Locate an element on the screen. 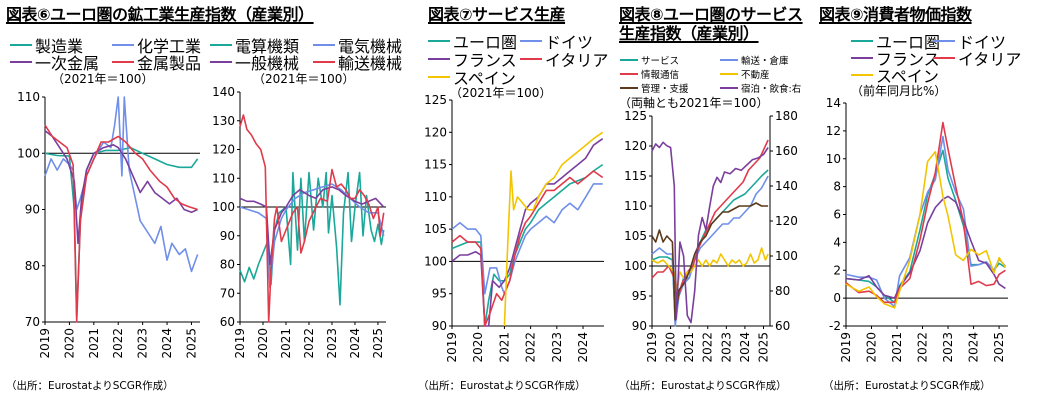 Image resolution: width=1042 pixels, height=401 pixels. y-tick-label: 70 is located at coordinates (227, 293).